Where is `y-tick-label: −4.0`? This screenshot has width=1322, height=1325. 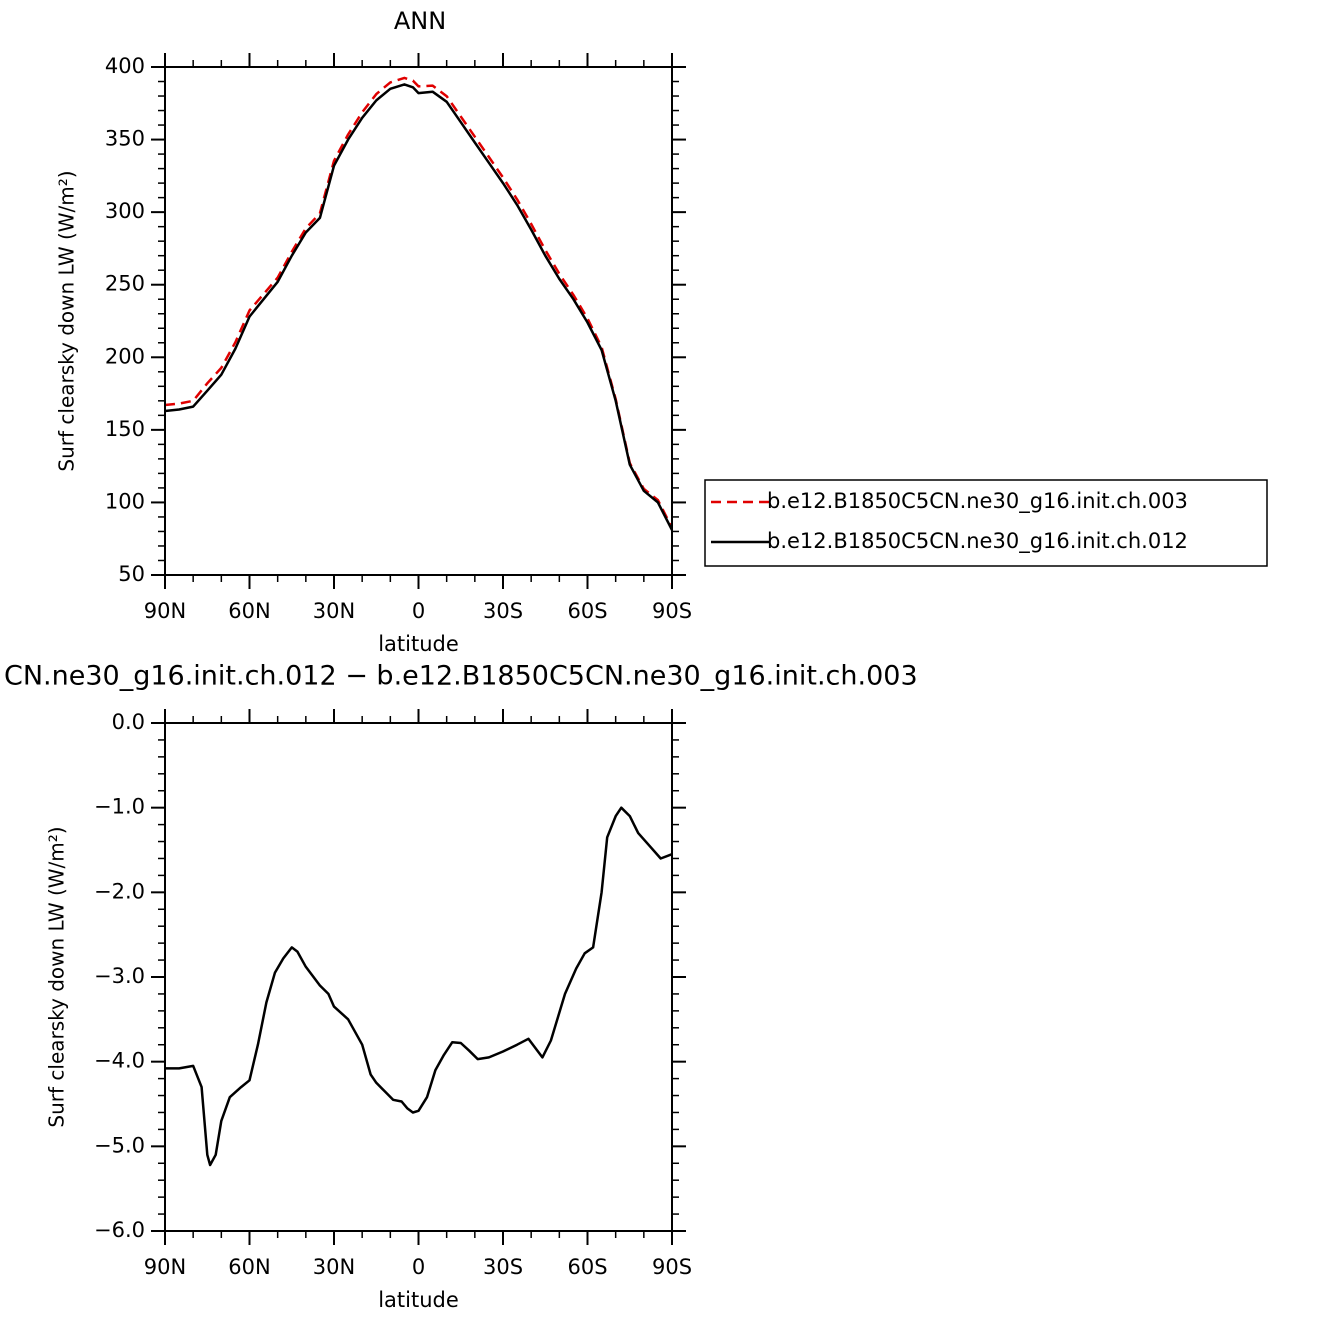
y-tick-label: −4.0 is located at coordinates (119, 1061).